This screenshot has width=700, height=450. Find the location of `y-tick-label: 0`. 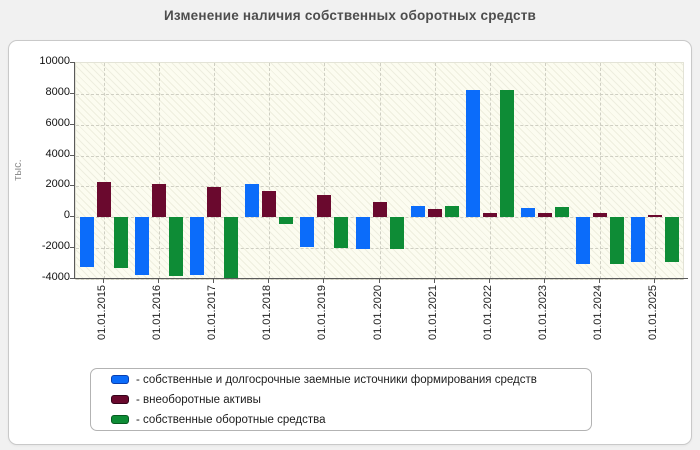

y-tick-label: 0 is located at coordinates (66, 215).